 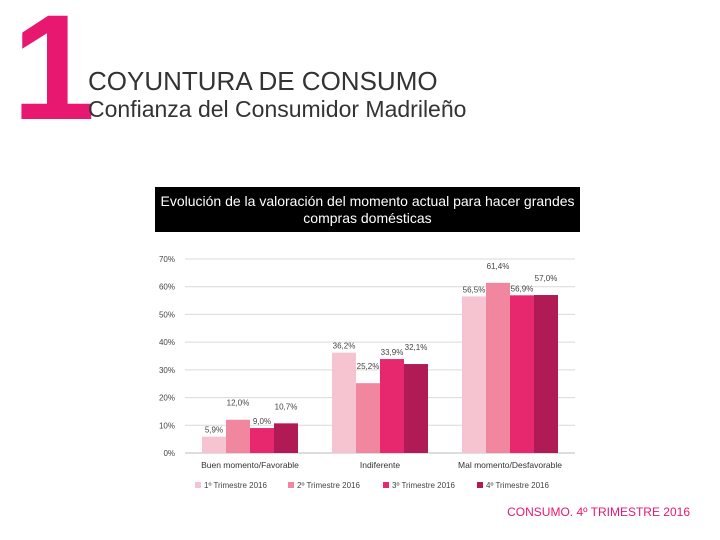 What do you see at coordinates (236, 485) in the screenshot?
I see `legend-label: 1º Trimestre 2016` at bounding box center [236, 485].